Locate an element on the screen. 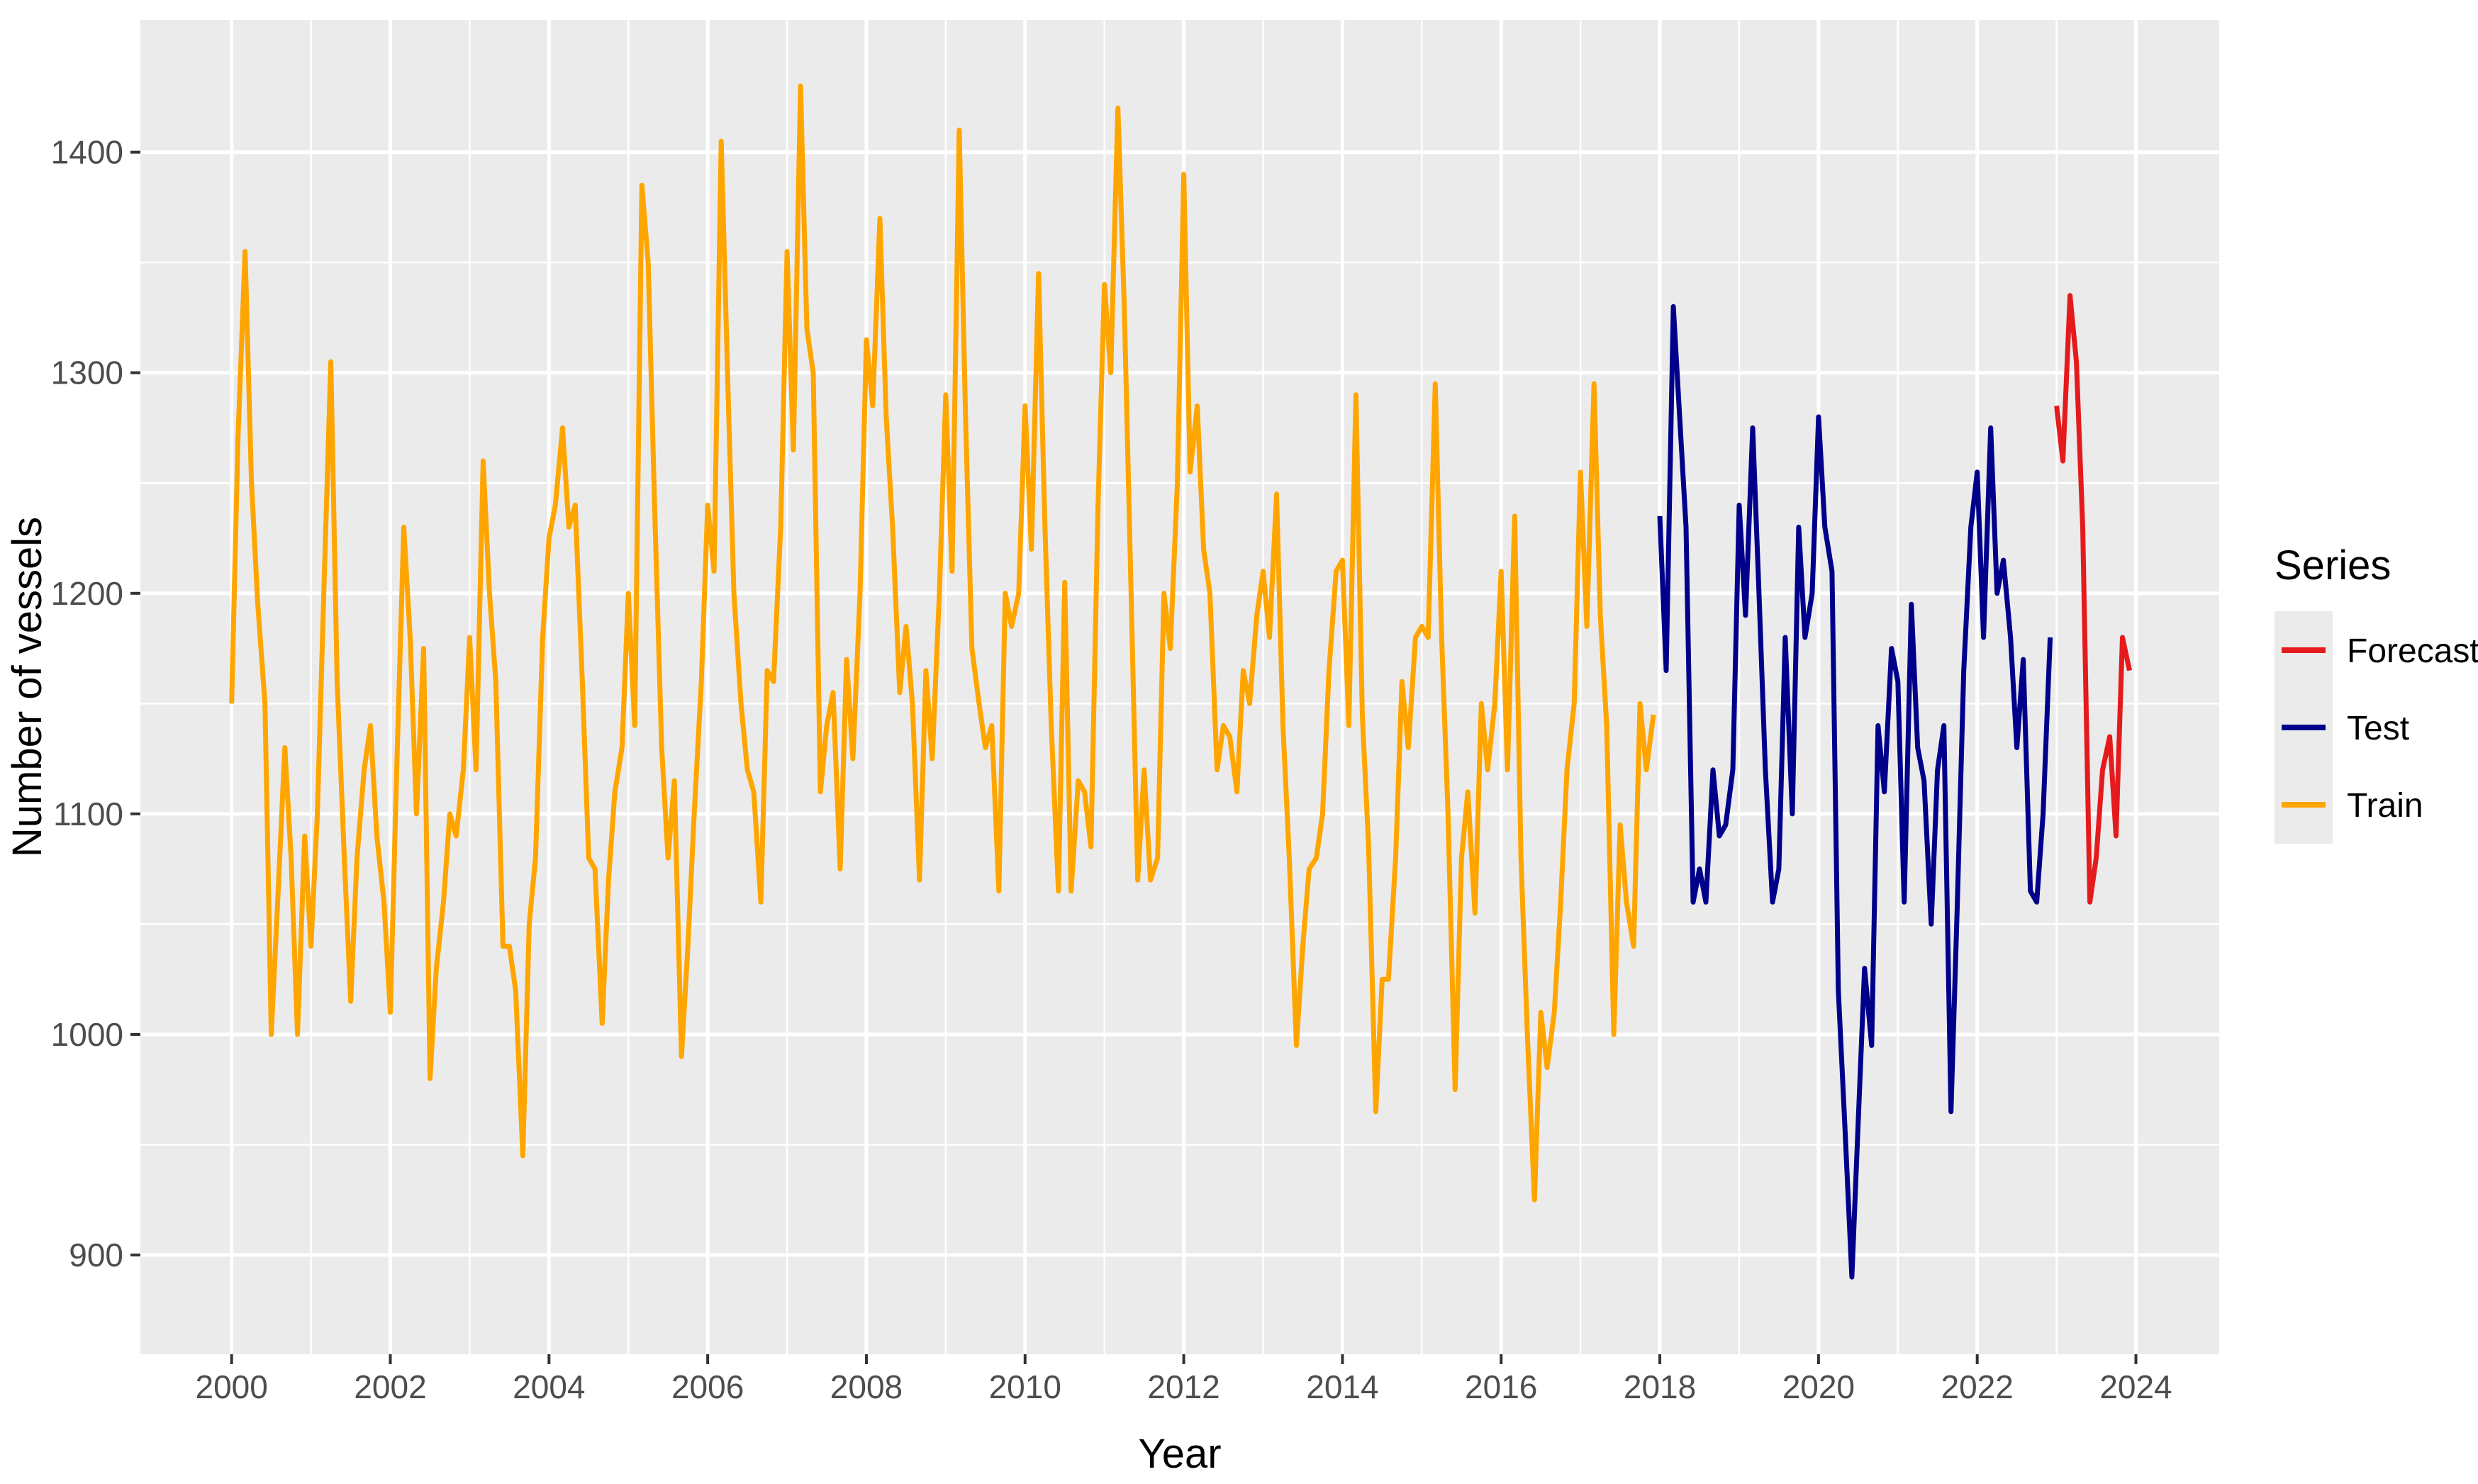  y-tick-label: 900 is located at coordinates (96, 1255).